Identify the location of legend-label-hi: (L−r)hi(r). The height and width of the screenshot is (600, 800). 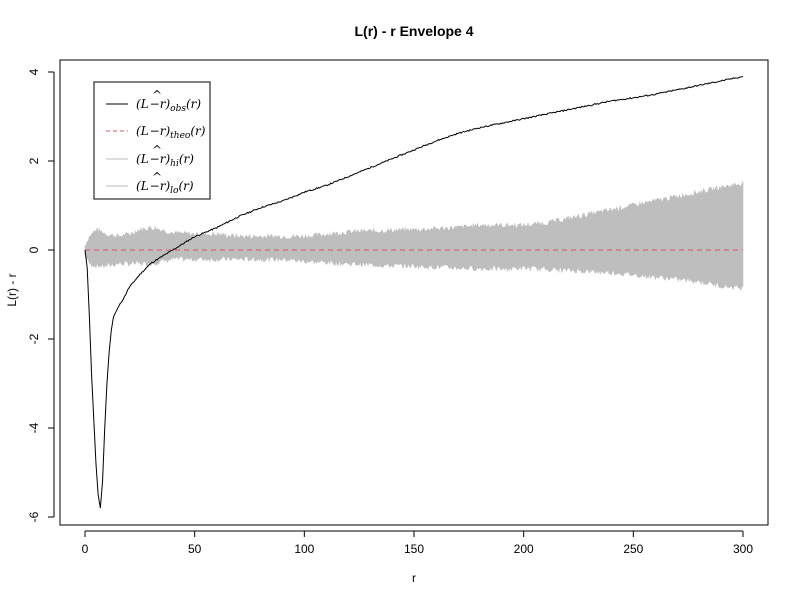
(165, 160).